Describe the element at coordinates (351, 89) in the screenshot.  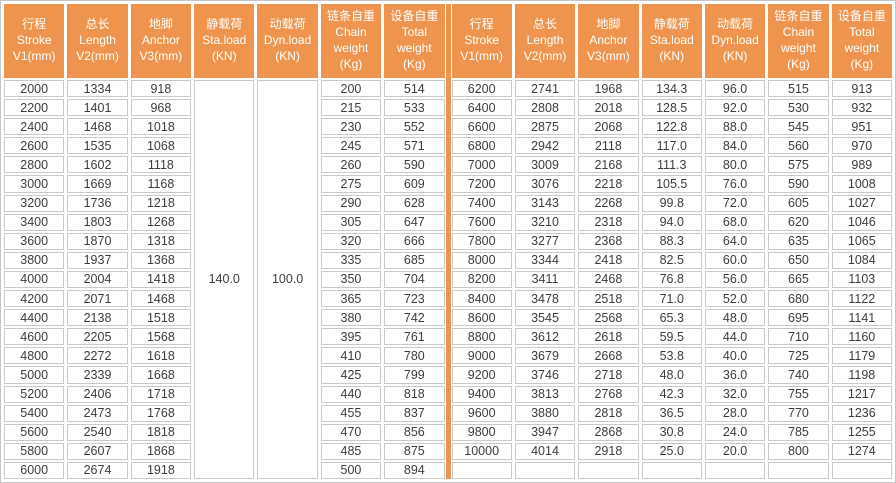
I see `cell-chain: 200` at that location.